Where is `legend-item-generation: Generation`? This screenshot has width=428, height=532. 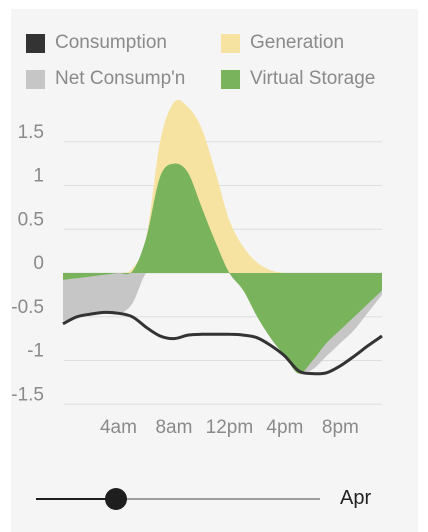
legend-item-generation: Generation is located at coordinates (282, 43).